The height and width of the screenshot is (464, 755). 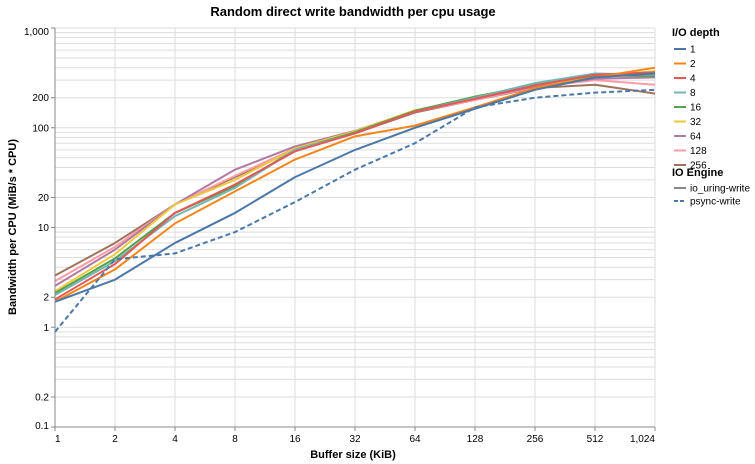 What do you see at coordinates (698, 166) in the screenshot?
I see `legend-depth-label: 256` at bounding box center [698, 166].